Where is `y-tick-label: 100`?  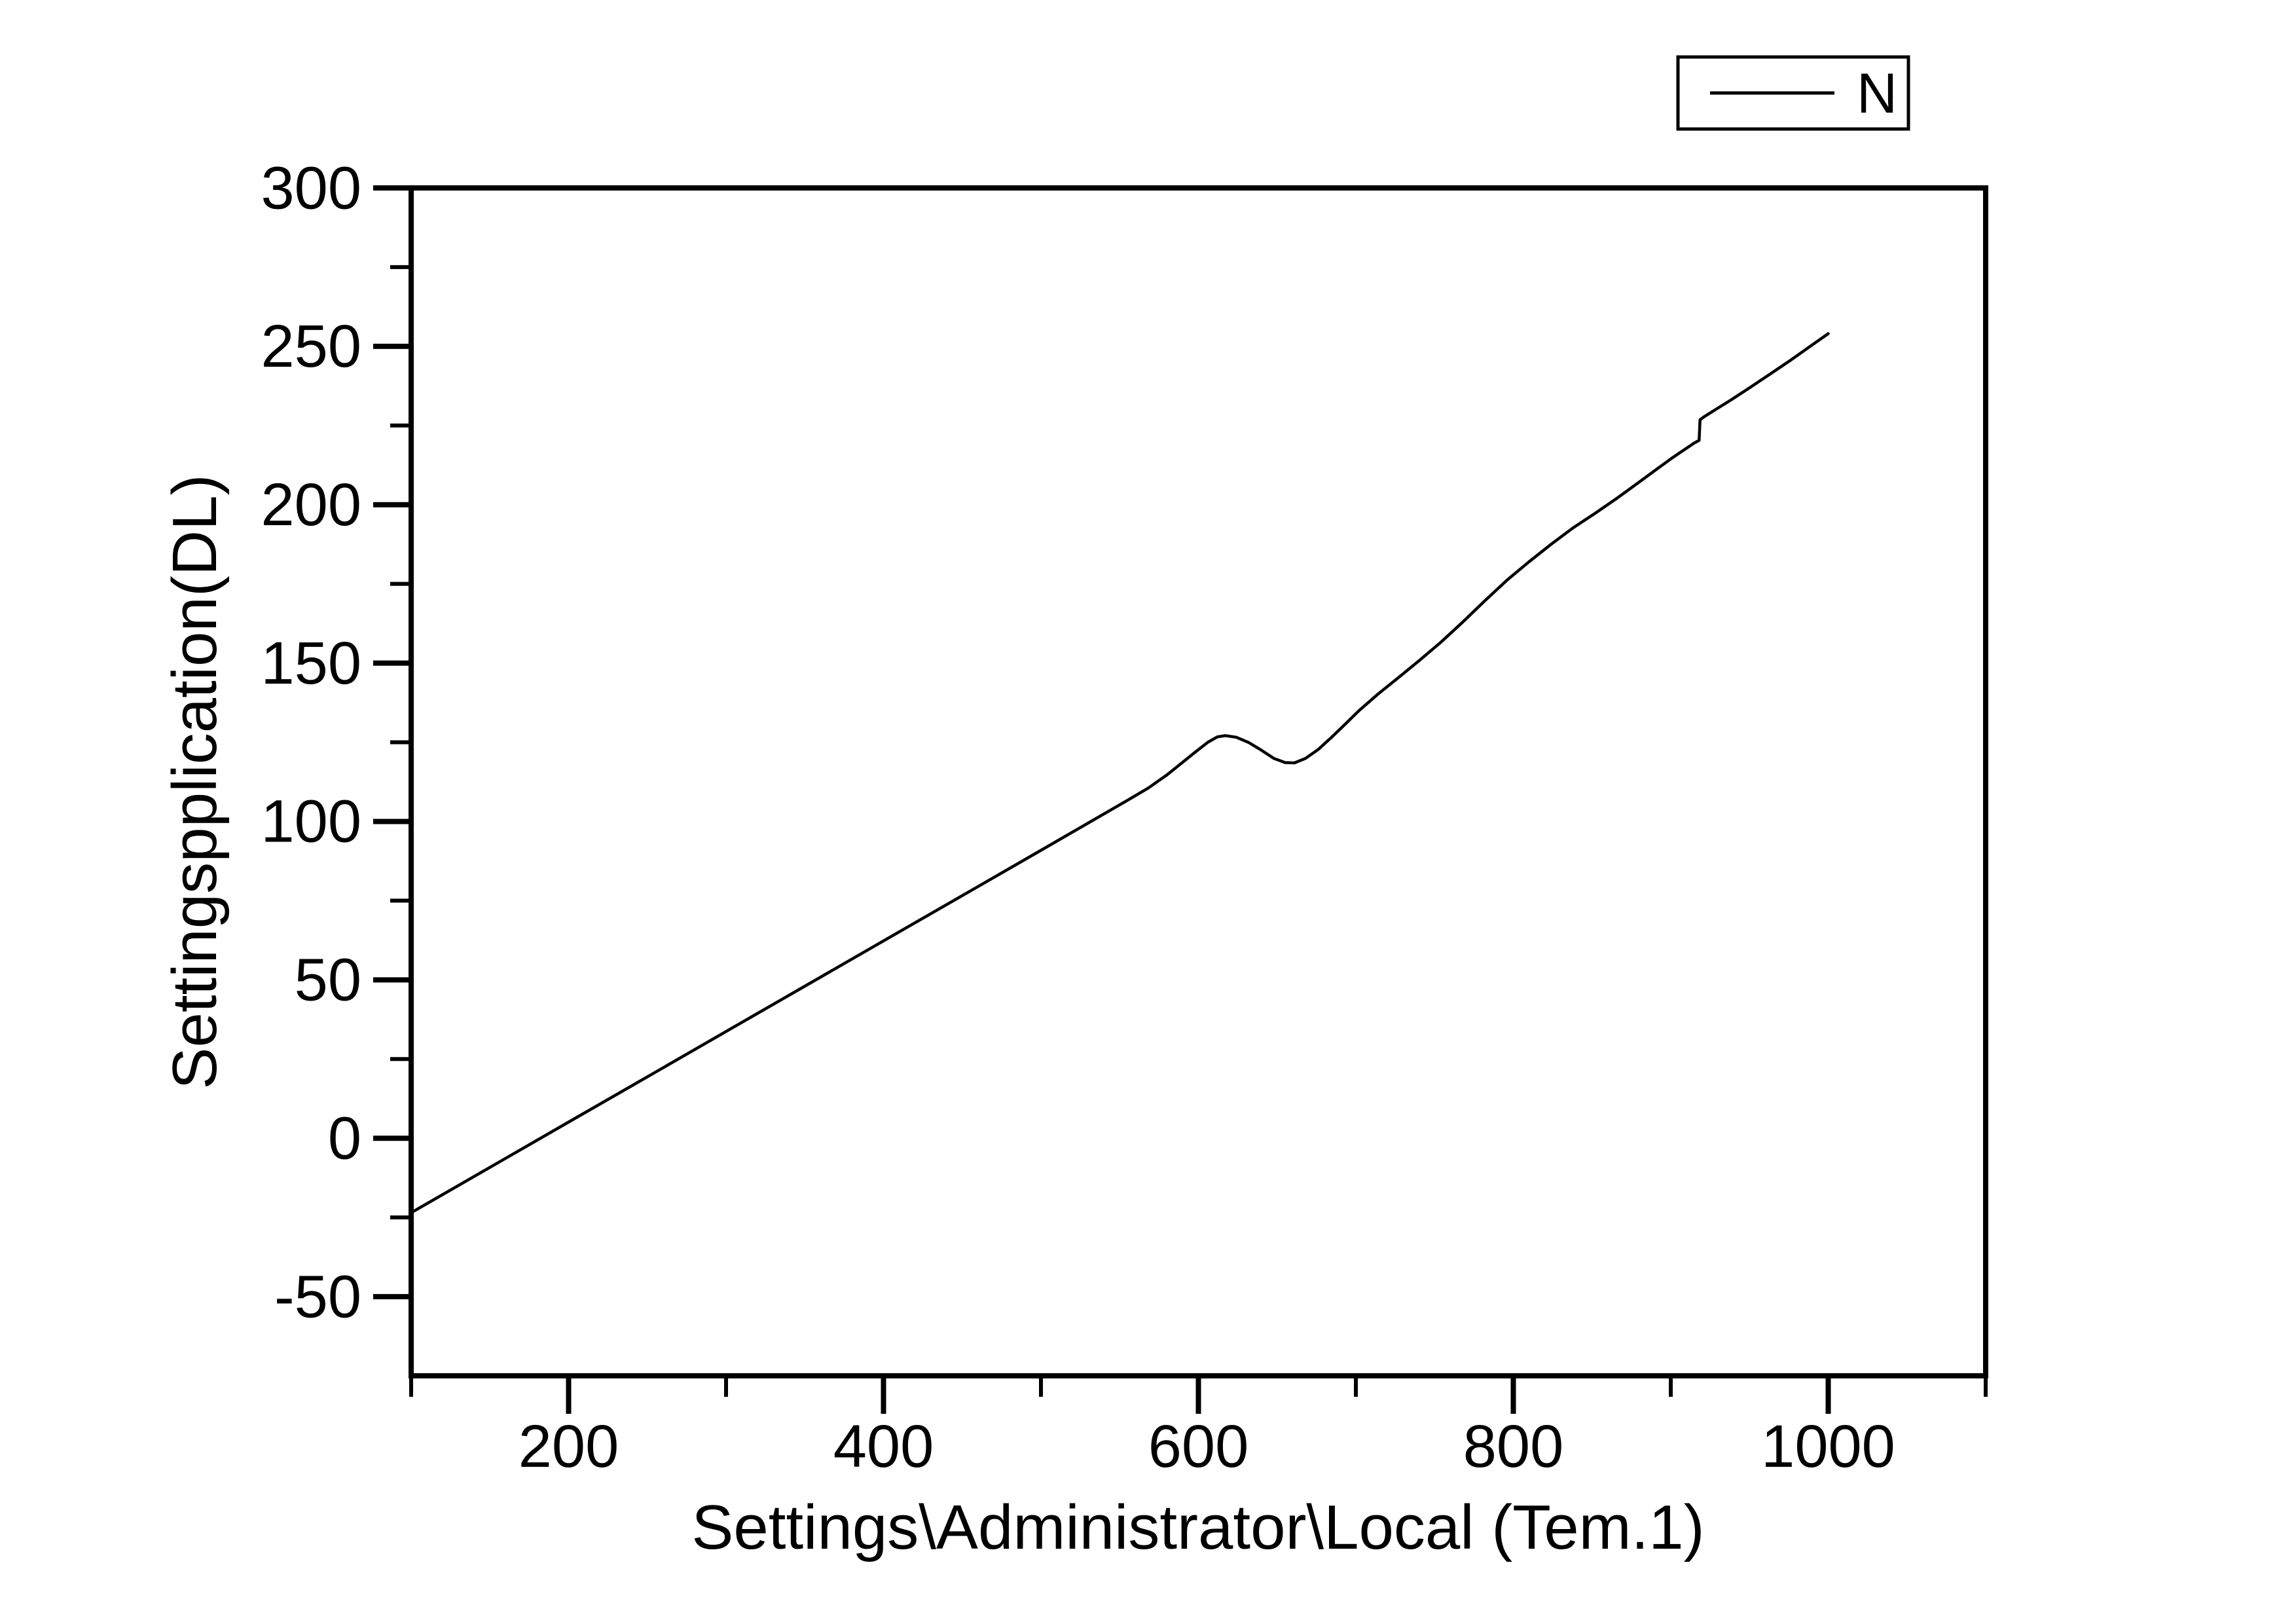
y-tick-label: 100 is located at coordinates (311, 821).